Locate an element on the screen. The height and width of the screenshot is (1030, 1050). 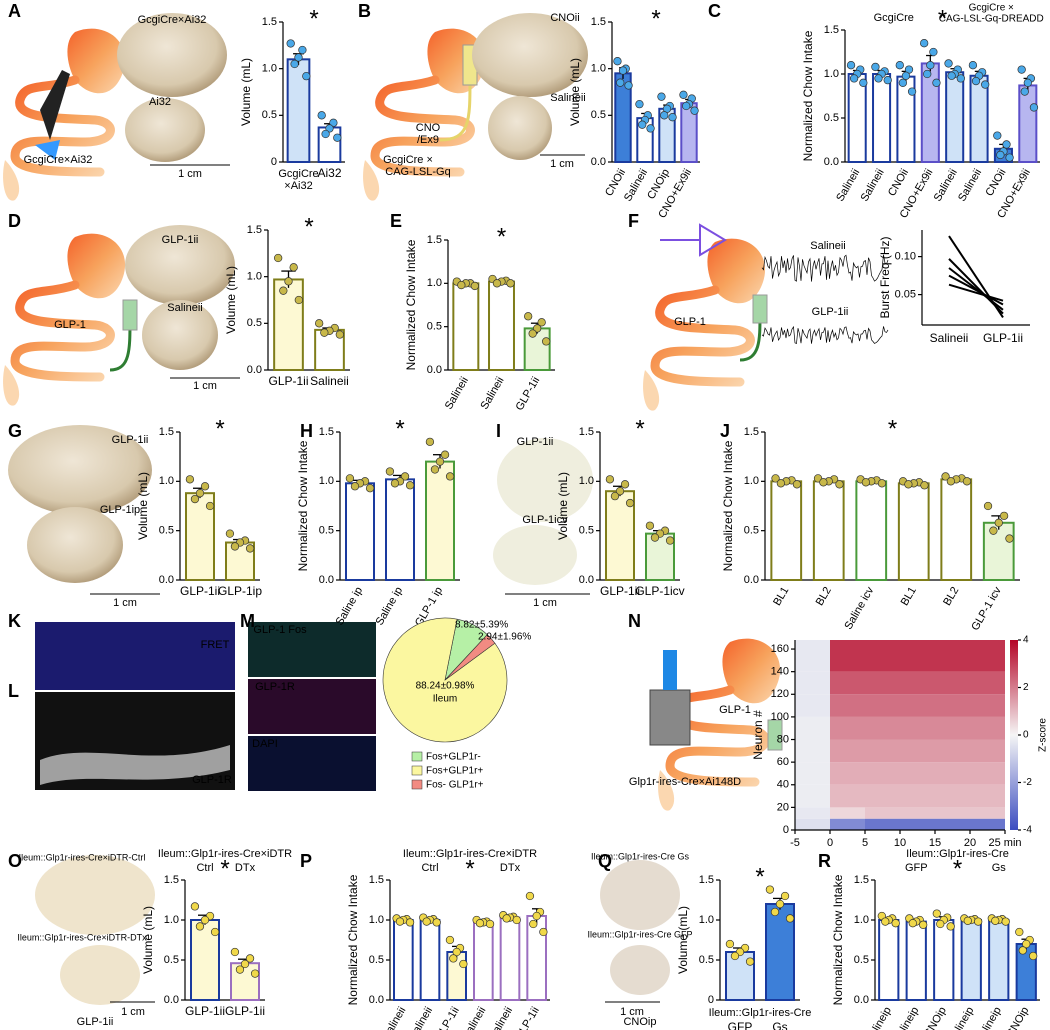
y-tick-label: 80 is located at coordinates (783, 739).